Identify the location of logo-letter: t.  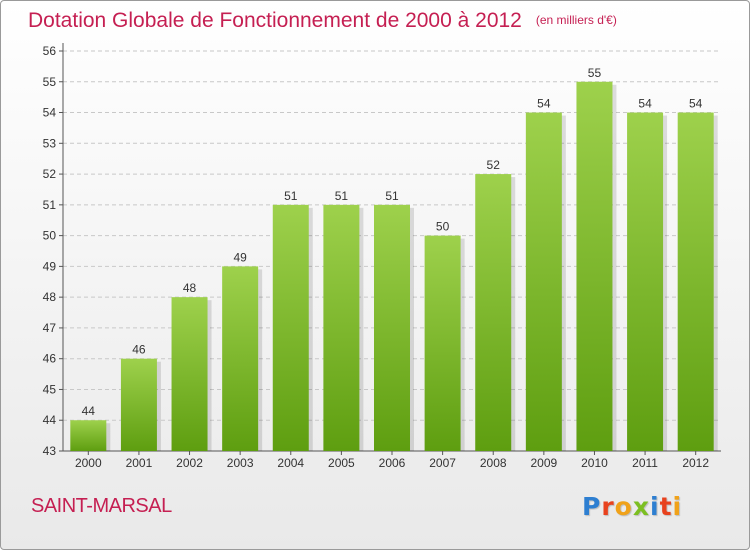
(666, 506).